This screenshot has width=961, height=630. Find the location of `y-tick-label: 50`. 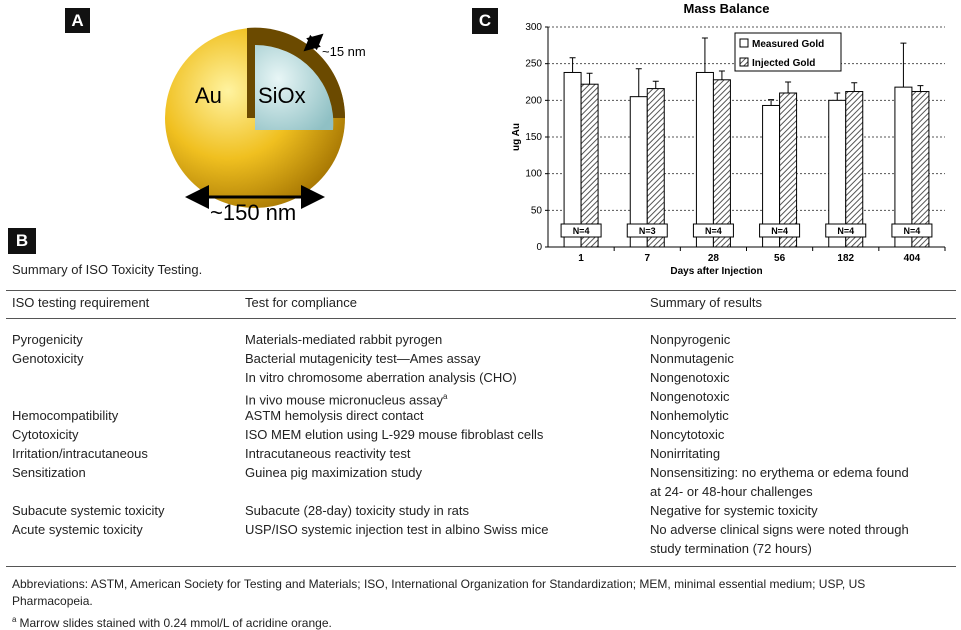

y-tick-label: 50 is located at coordinates (537, 210).